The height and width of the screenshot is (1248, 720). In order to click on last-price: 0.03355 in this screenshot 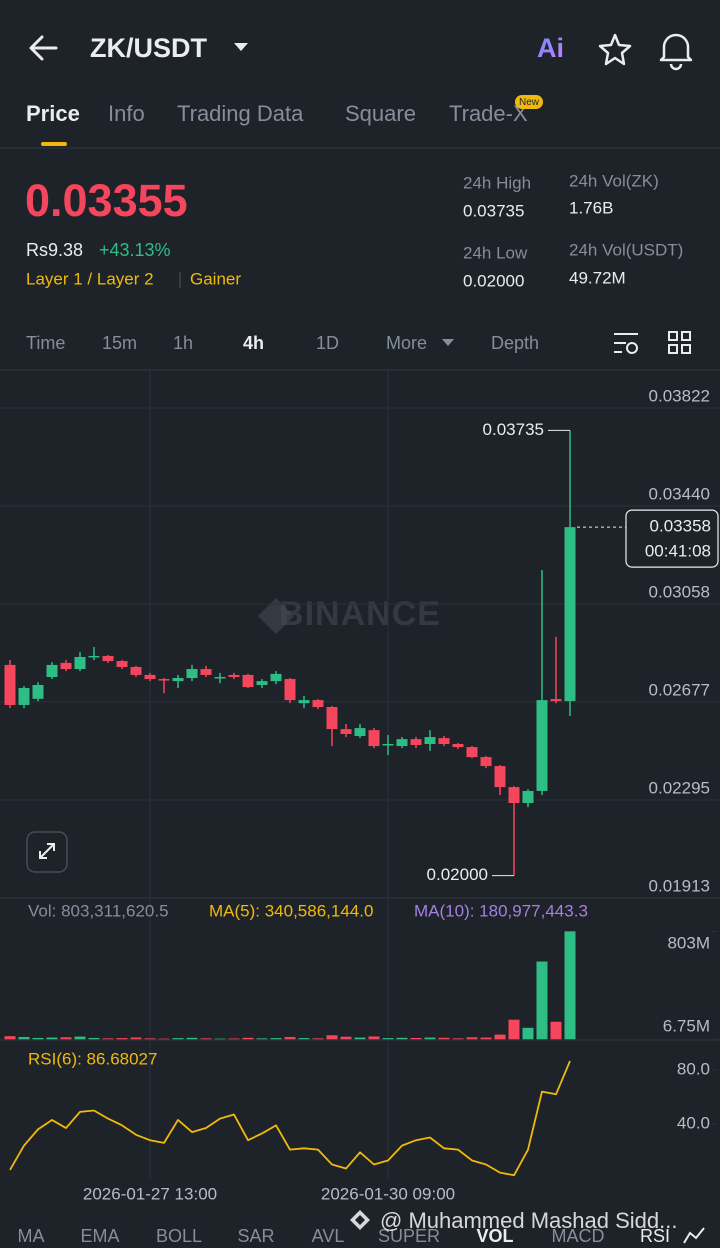, I will do `click(106, 200)`.